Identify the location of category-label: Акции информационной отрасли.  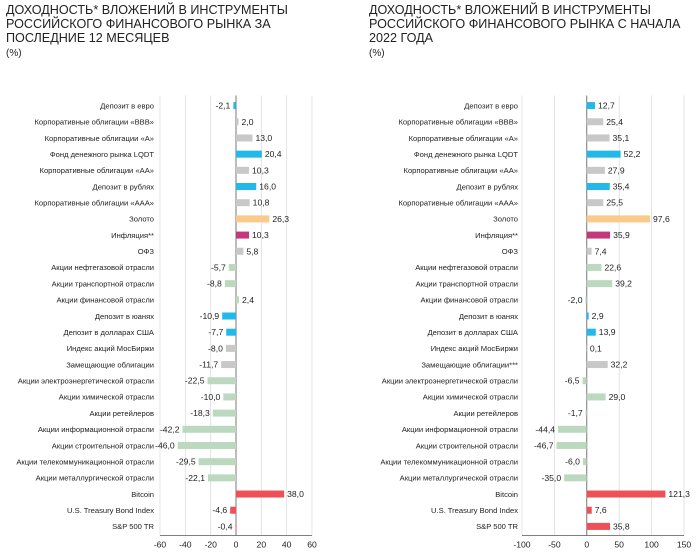
(460, 429).